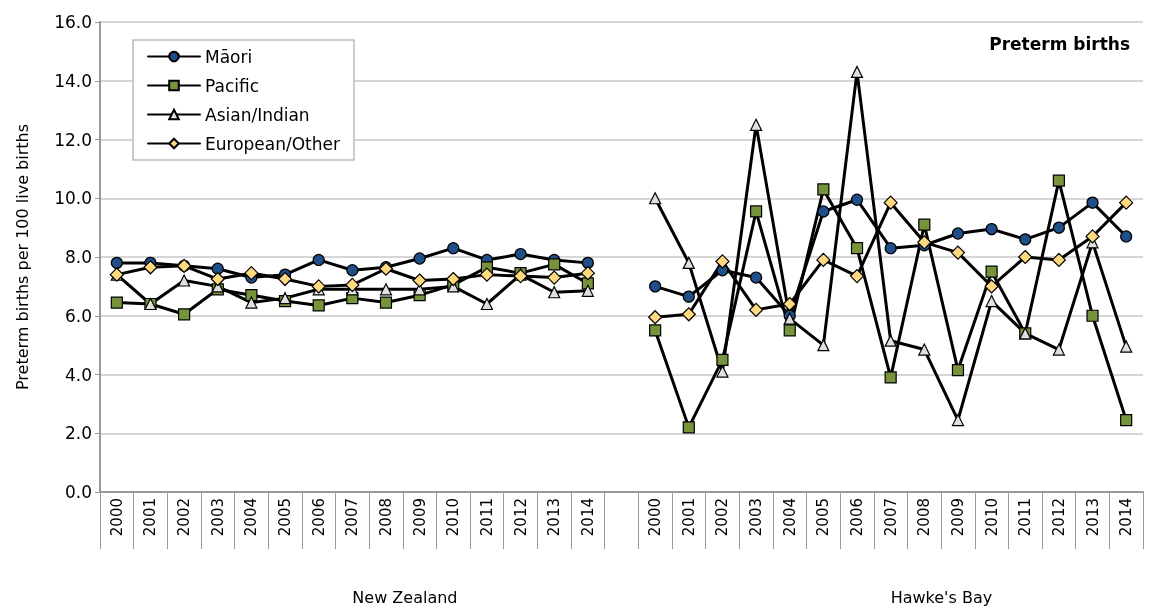 This screenshot has width=1149, height=614. Describe the element at coordinates (78, 315) in the screenshot. I see `y-tick-label: 6.0` at that location.